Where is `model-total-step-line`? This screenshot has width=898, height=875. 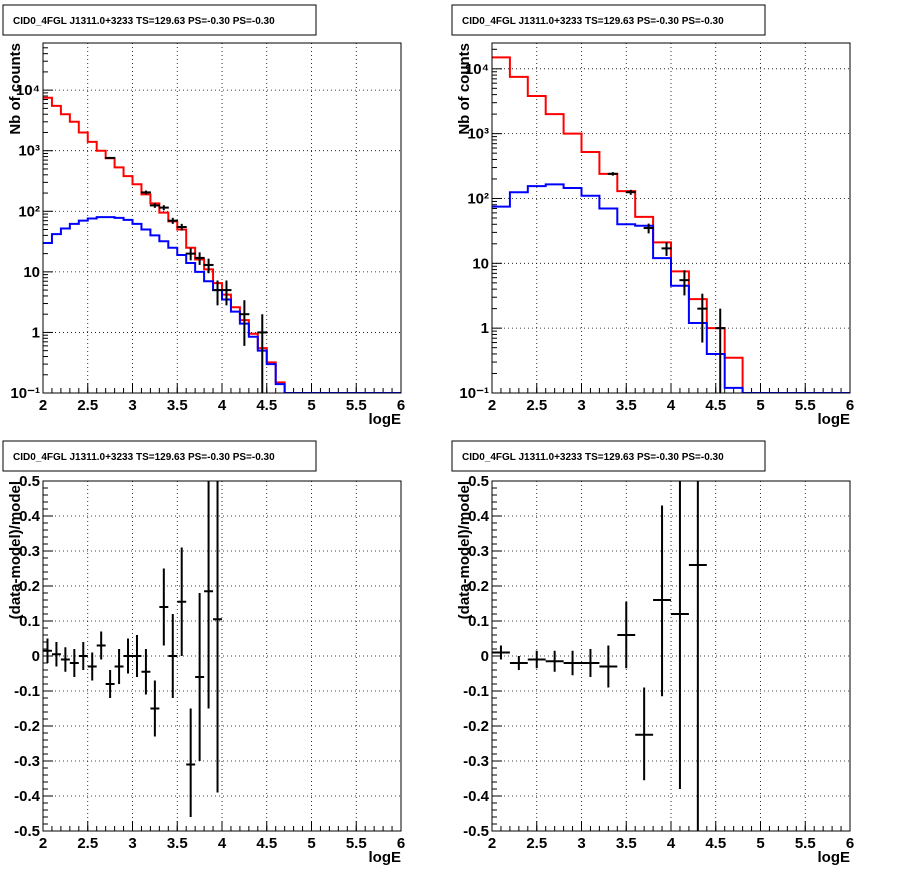
model-total-step-line is located at coordinates (222, 244).